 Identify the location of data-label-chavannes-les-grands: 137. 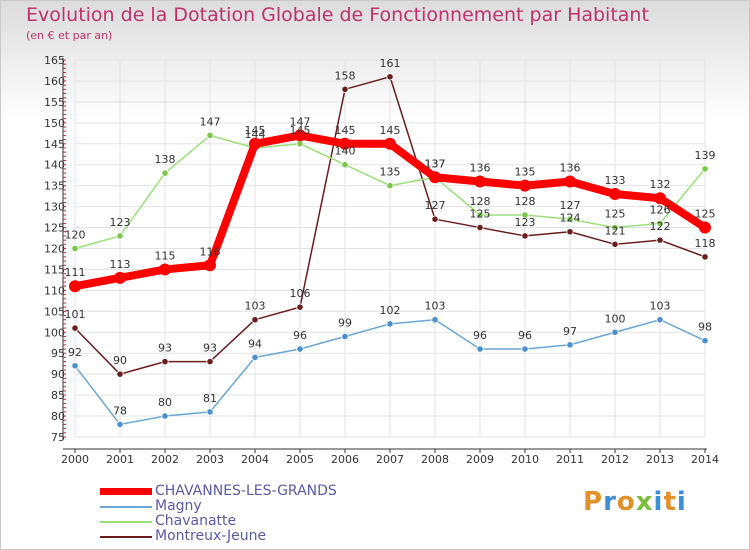
(435, 163).